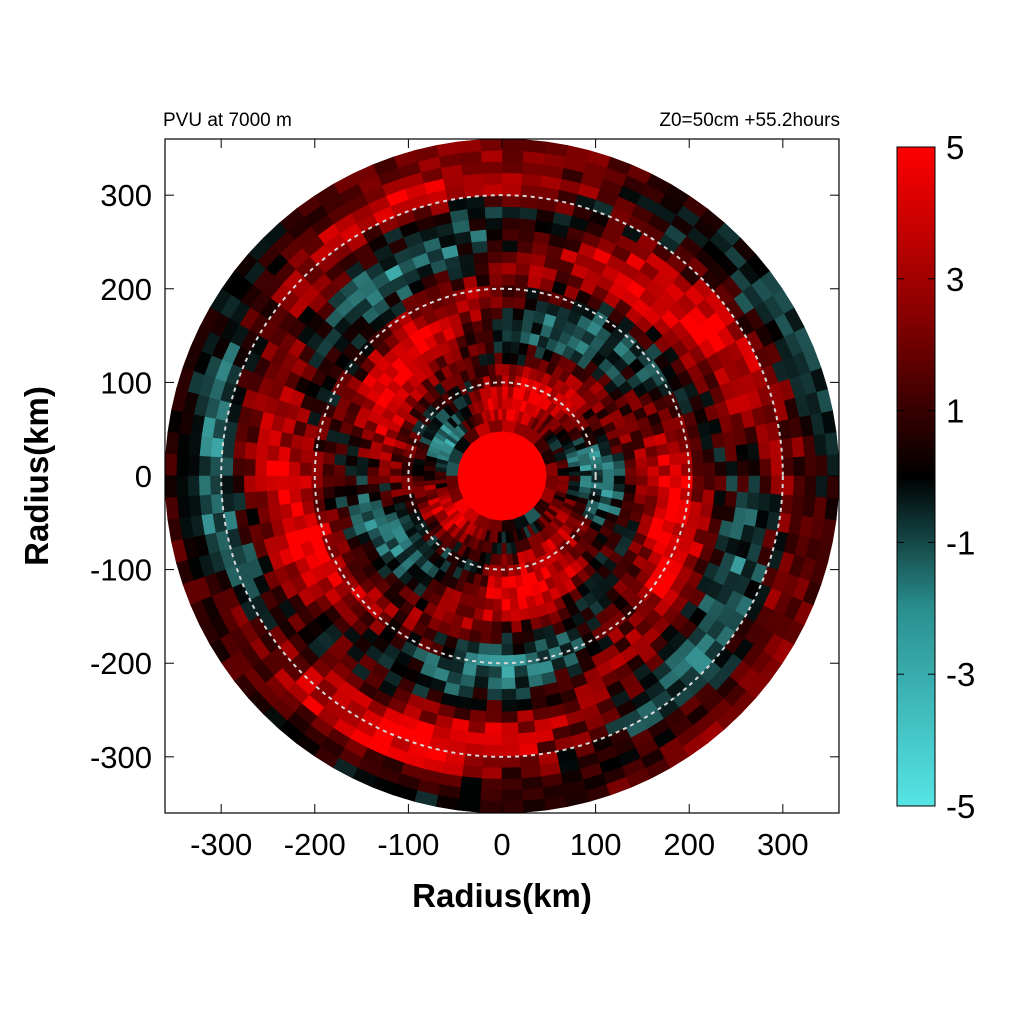 This screenshot has height=1029, width=1024. Describe the element at coordinates (121, 663) in the screenshot. I see `y-tick-label: -200` at that location.